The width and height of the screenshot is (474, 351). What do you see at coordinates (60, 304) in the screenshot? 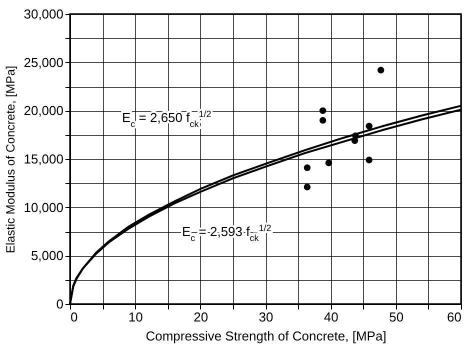
I see `y-tick-label: 0` at bounding box center [60, 304].